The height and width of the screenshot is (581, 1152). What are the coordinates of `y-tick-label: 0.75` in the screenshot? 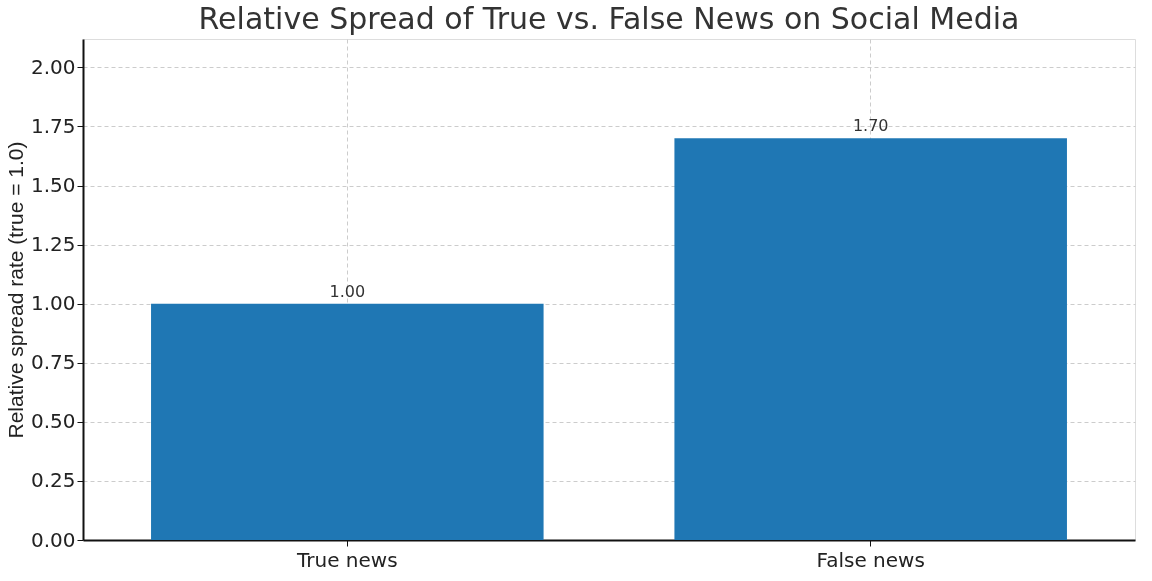 It's located at (53, 362).